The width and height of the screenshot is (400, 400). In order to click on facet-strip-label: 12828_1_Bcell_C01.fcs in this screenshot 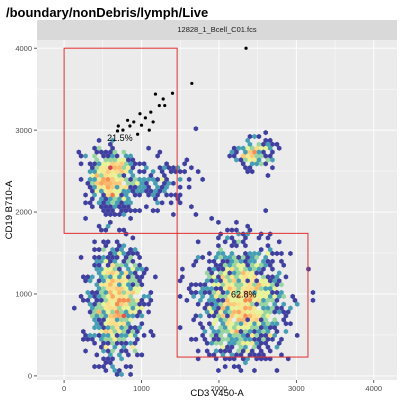, I will do `click(216, 29)`.